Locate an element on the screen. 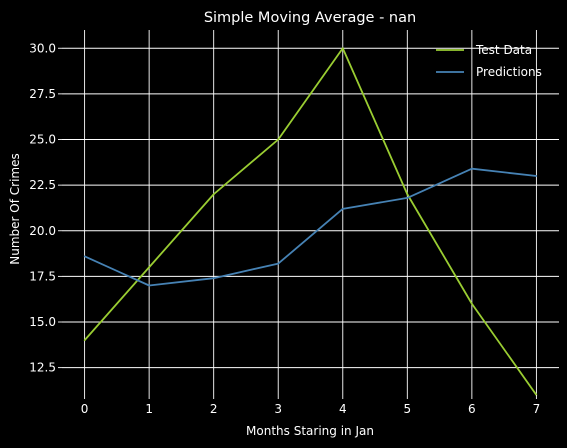 This screenshot has width=567, height=448. y-axis-ticks: 12.5 15.0 17.5 20.0 22.5 25.0 27.5 30.0 is located at coordinates (45, 208).